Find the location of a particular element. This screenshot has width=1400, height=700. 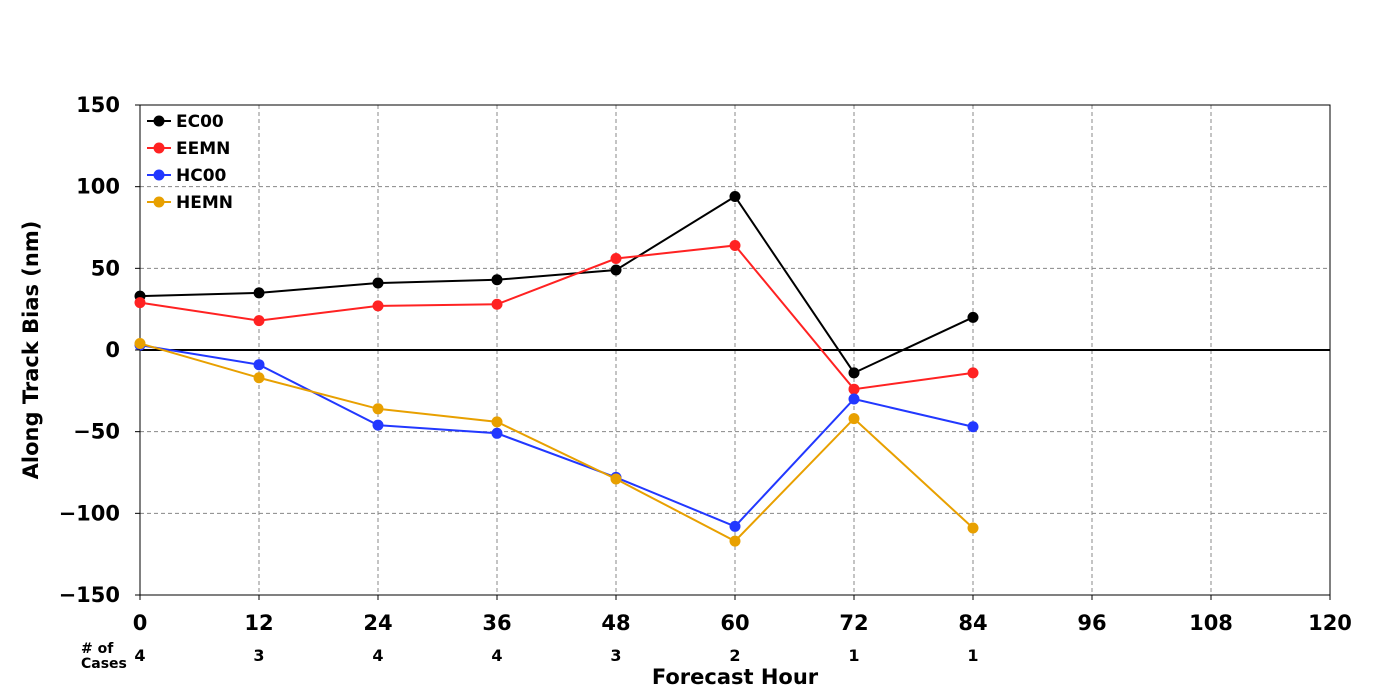

legend-item-eemn: EEMN is located at coordinates (188, 149).